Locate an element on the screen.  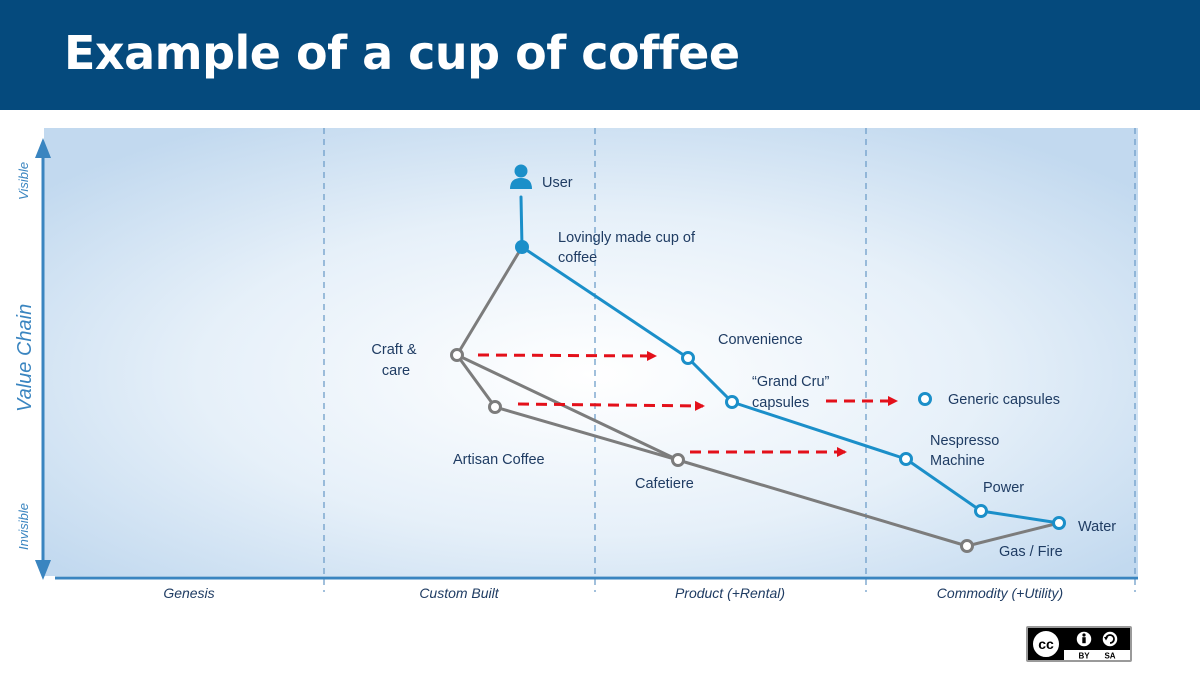
cc-circle-icon is located at coordinates (1046, 644).